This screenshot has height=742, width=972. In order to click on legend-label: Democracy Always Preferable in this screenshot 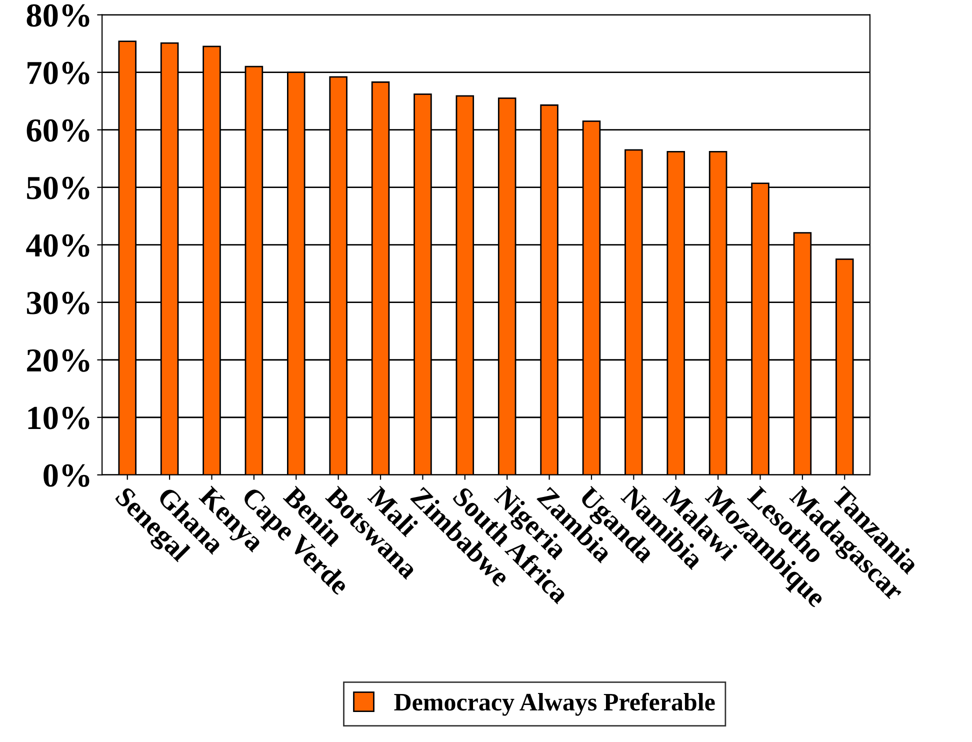, I will do `click(554, 704)`.